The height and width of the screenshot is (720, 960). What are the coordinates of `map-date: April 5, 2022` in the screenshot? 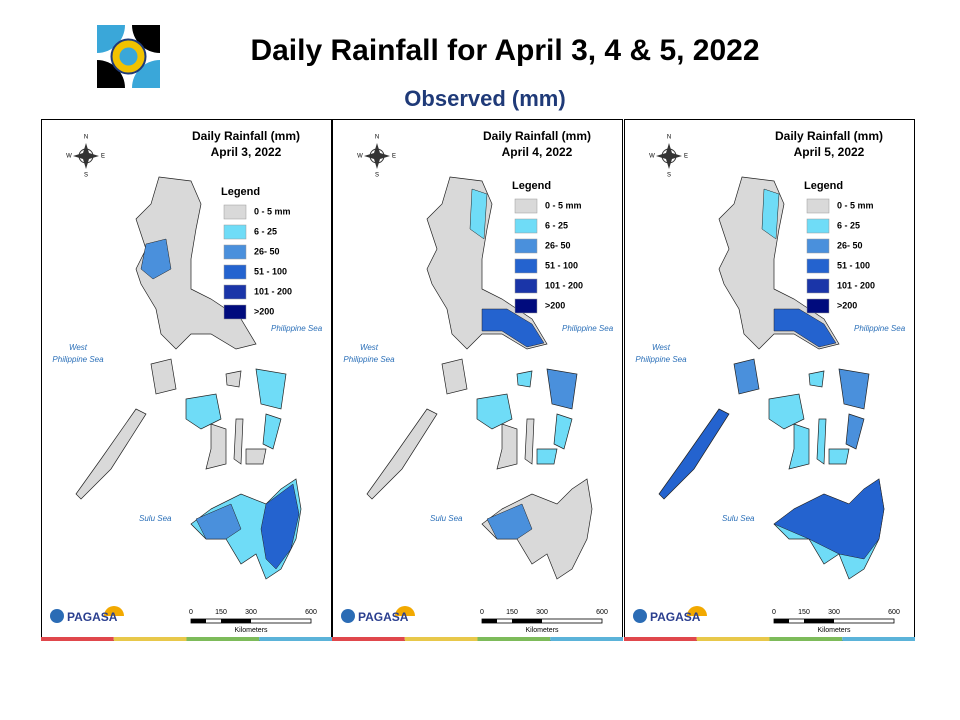 It's located at (829, 152).